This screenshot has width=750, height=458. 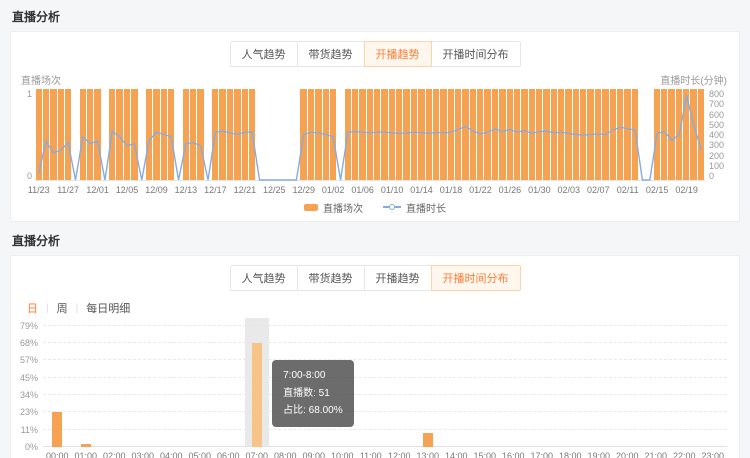 What do you see at coordinates (108, 309) in the screenshot?
I see `daily-detail-link: 每日明细` at bounding box center [108, 309].